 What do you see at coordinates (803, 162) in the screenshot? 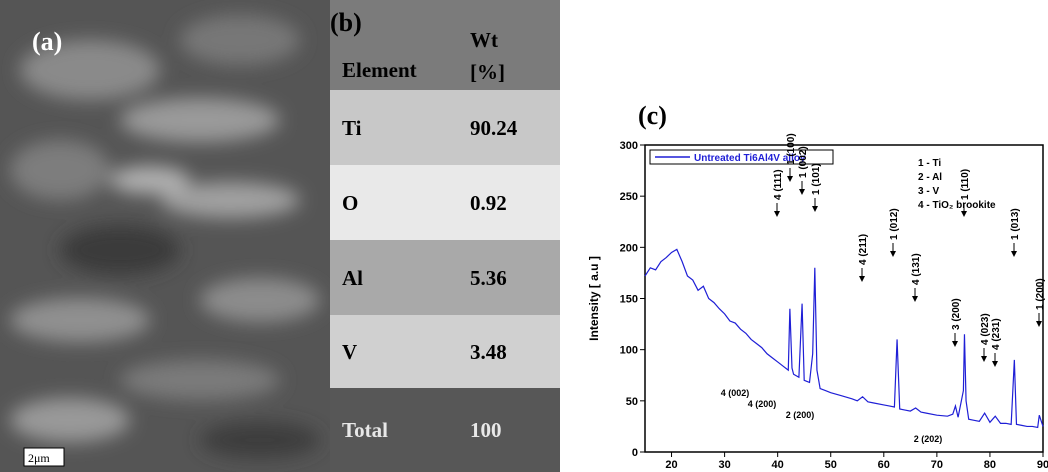
I see `peak-label: 1 (002)` at bounding box center [803, 162].